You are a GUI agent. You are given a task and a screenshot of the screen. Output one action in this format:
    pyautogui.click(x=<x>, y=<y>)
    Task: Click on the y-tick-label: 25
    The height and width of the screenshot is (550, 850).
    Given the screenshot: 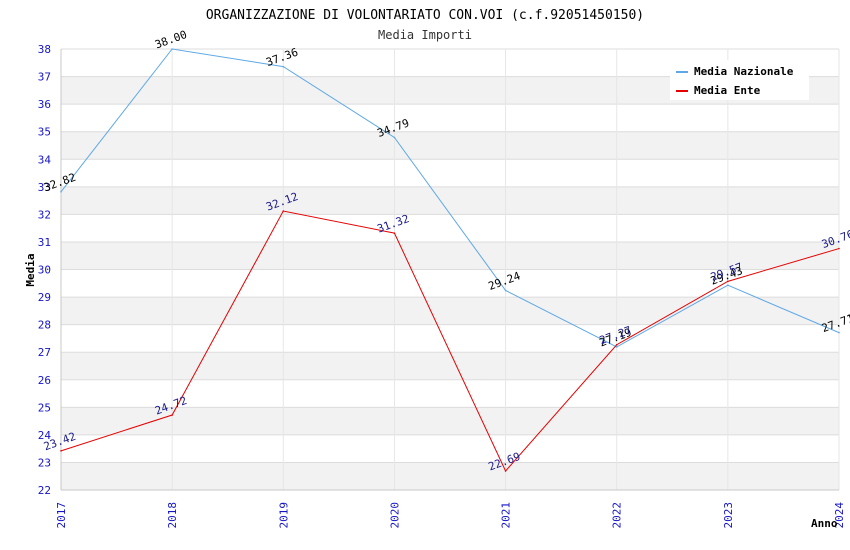 What is the action you would take?
    pyautogui.click(x=44, y=407)
    